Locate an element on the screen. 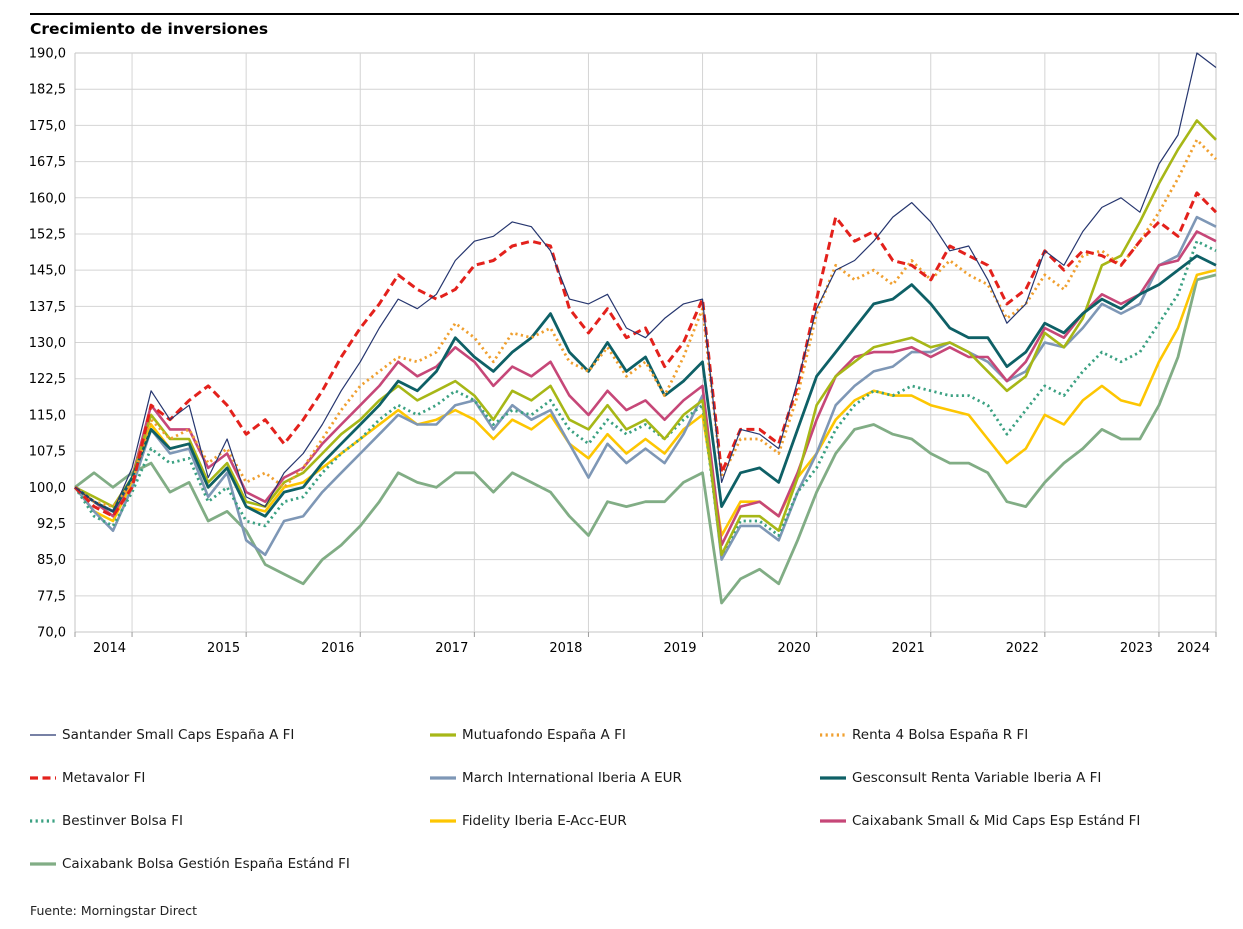  x-axis-year-label: 2015 is located at coordinates (223, 648).